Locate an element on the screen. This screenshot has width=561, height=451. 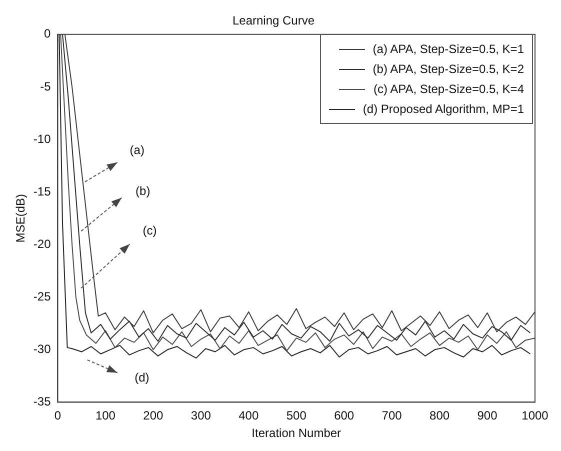
x-tick-label: 800 is located at coordinates (440, 415).